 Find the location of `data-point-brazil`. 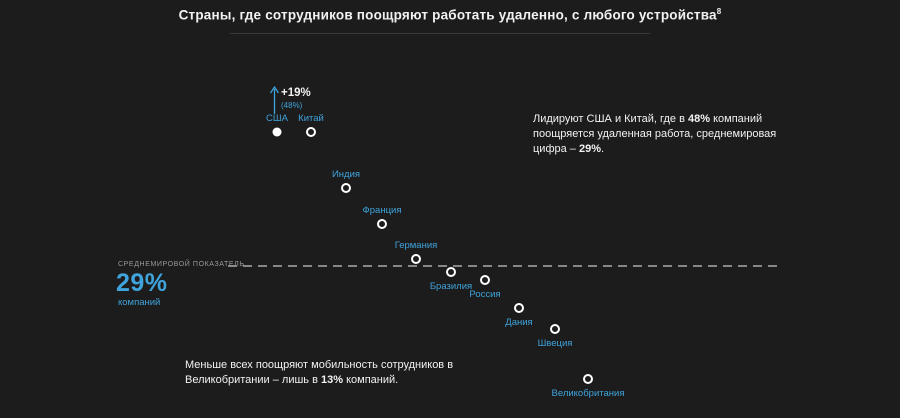

data-point-brazil is located at coordinates (451, 272).